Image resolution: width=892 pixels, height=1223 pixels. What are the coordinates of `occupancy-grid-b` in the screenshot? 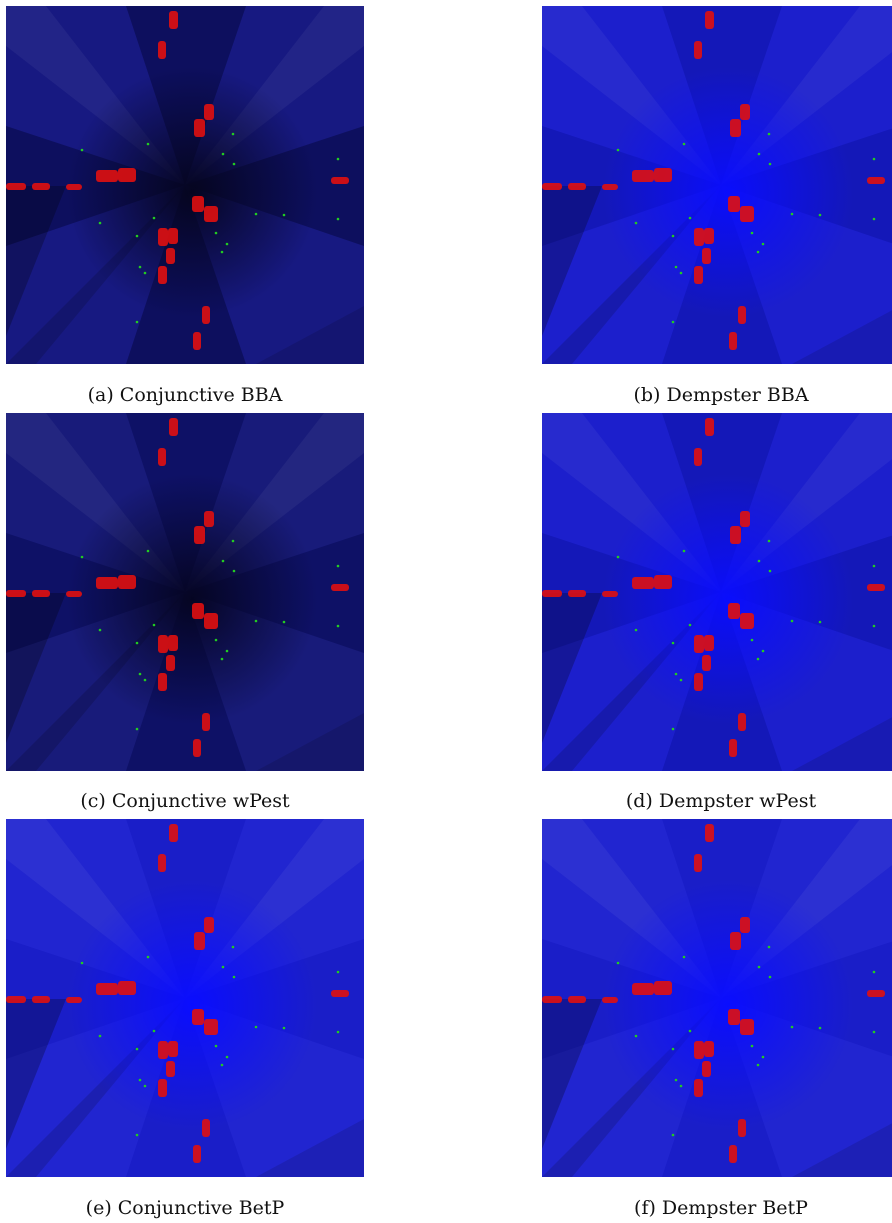 It's located at (717, 185).